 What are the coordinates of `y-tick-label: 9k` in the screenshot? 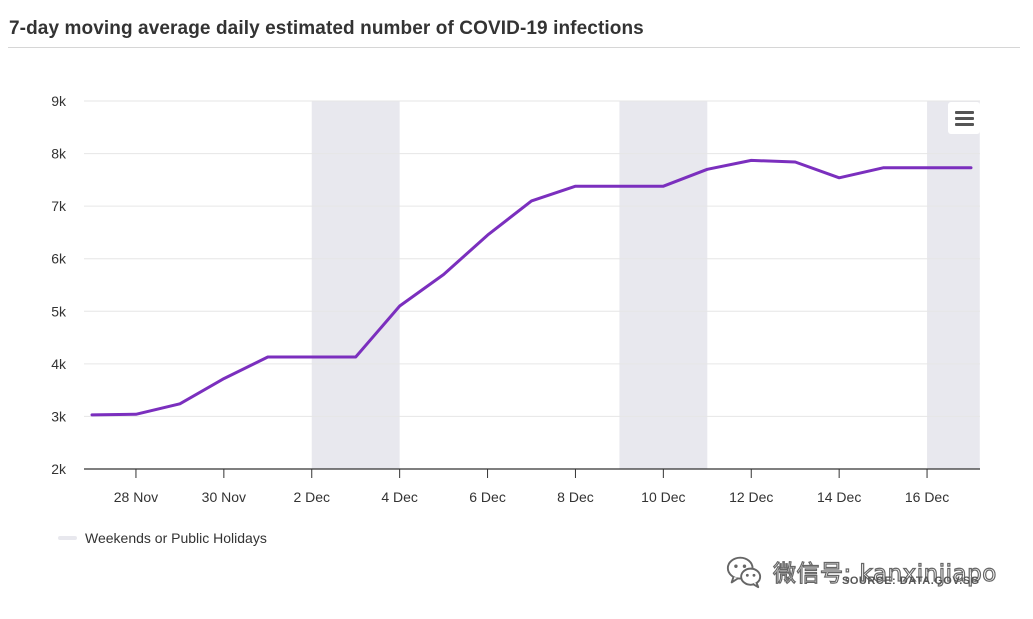 It's located at (59, 101).